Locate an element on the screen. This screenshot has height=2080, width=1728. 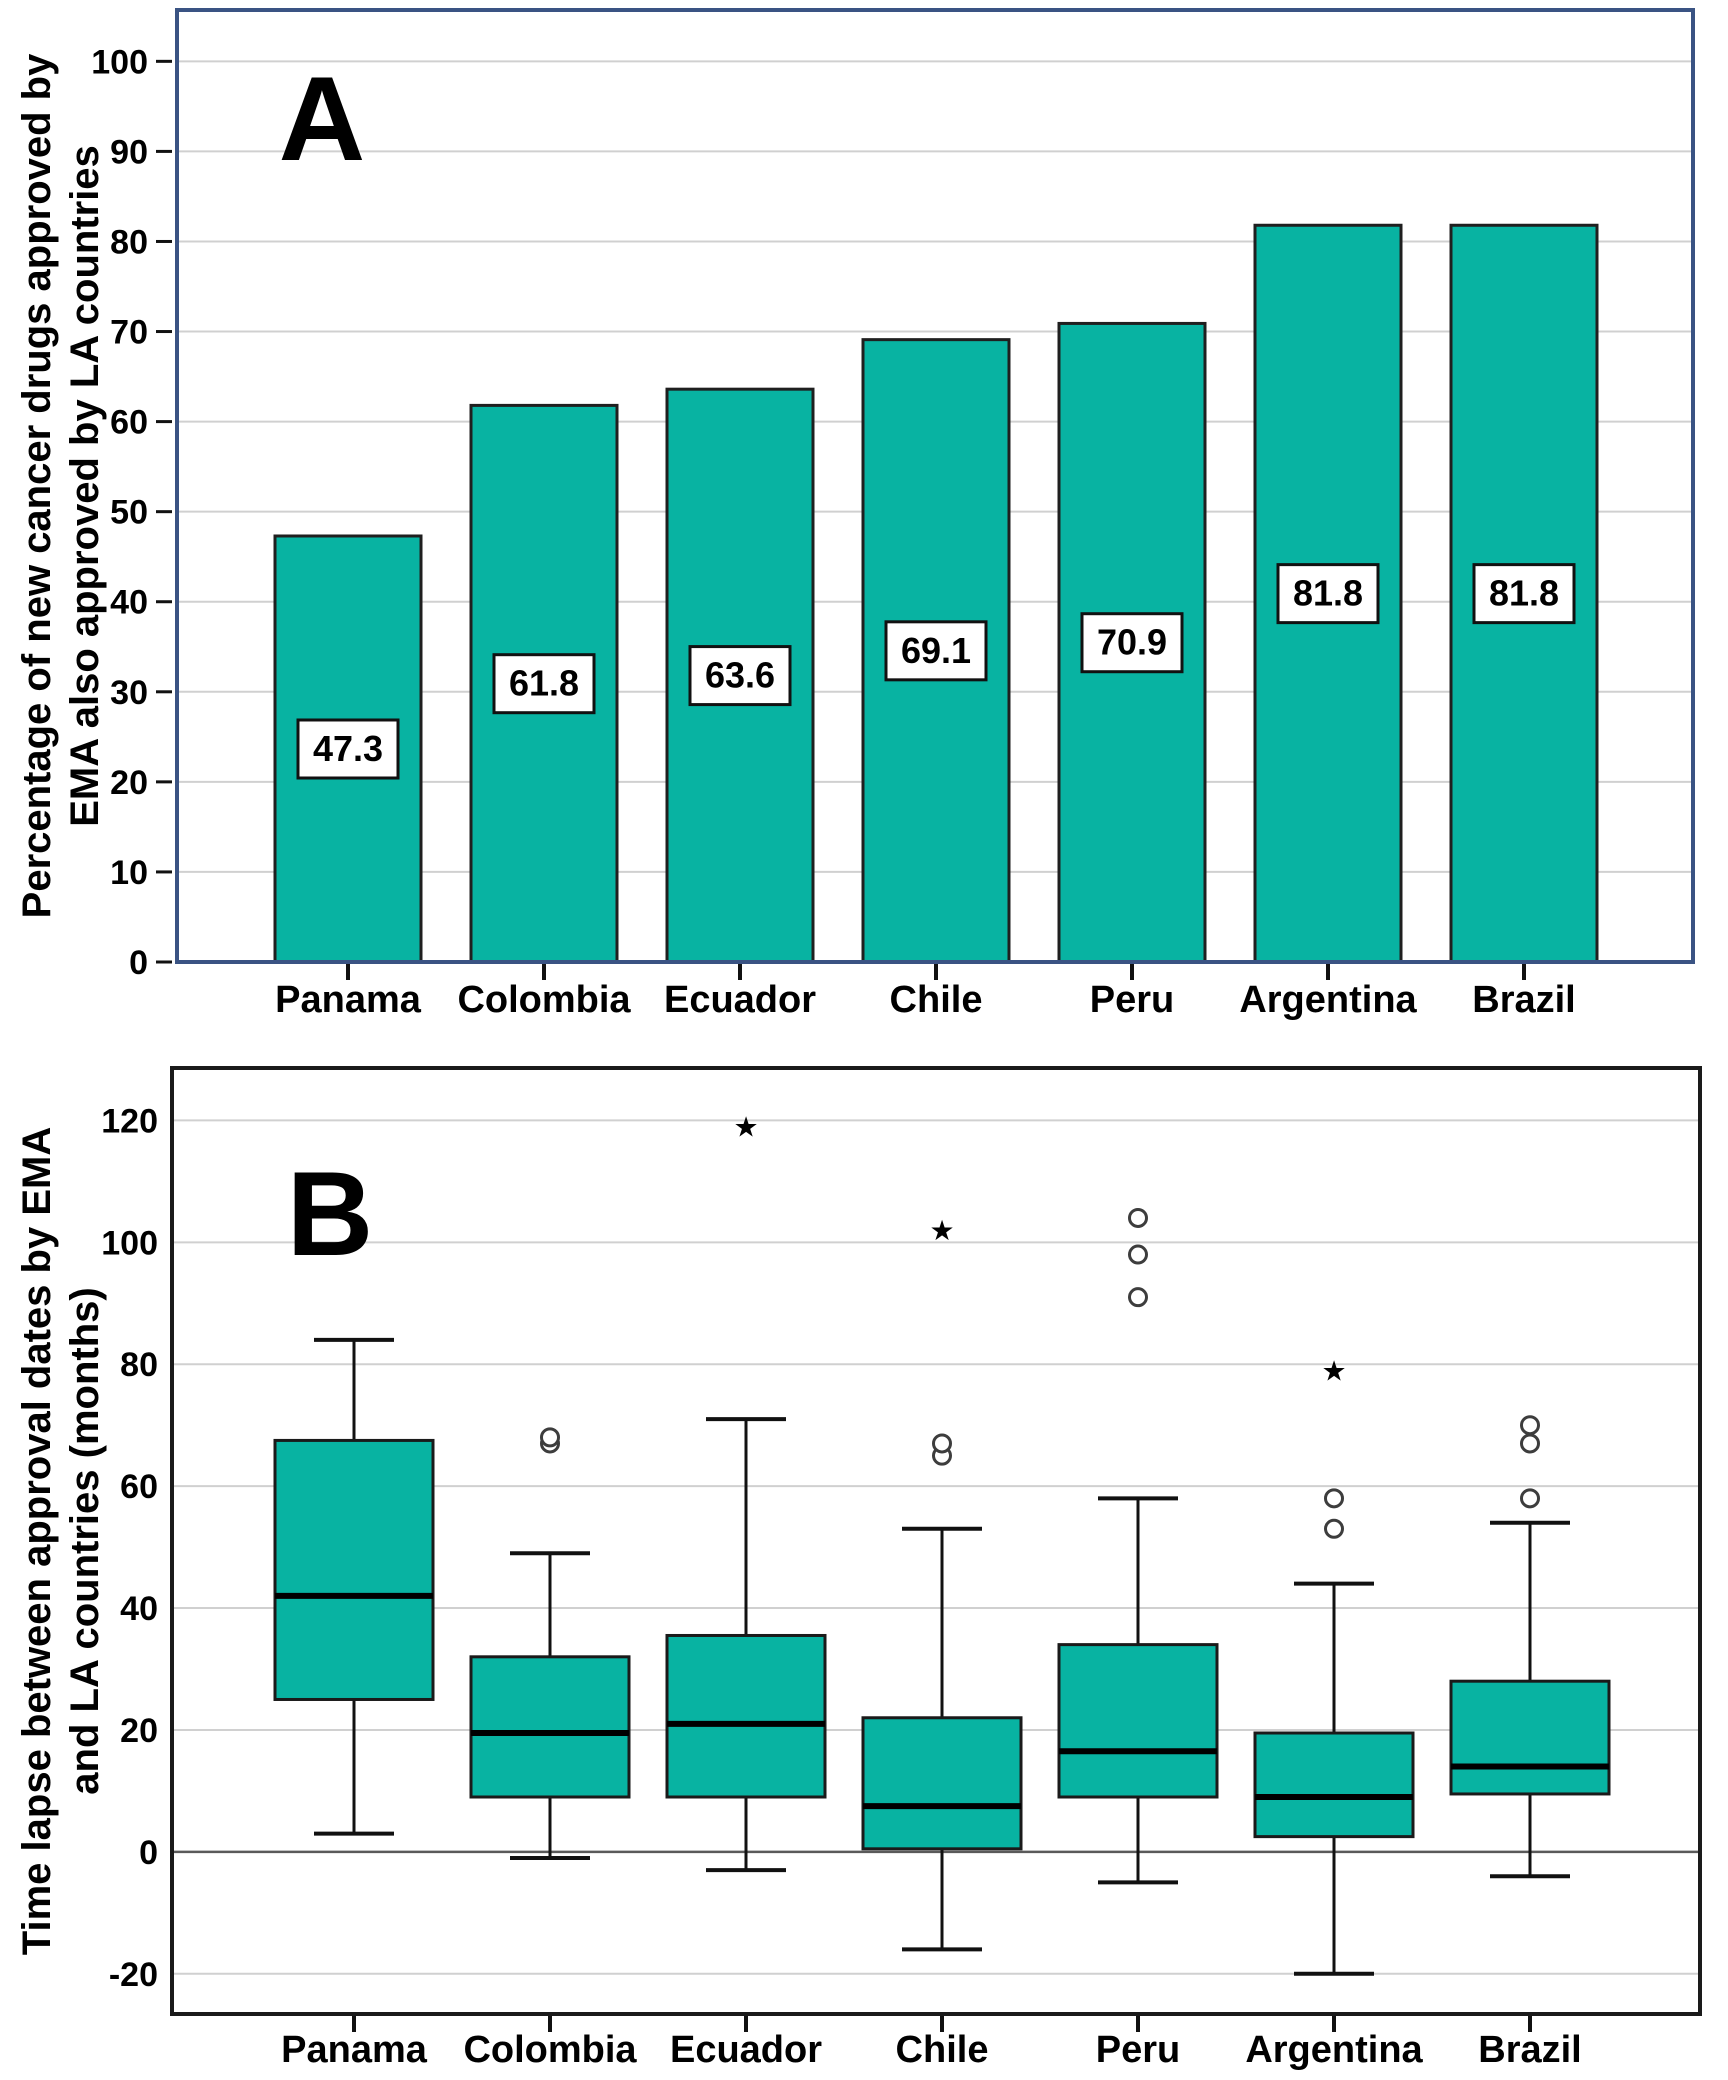
bar-value-label: 61.8 is located at coordinates (544, 683).